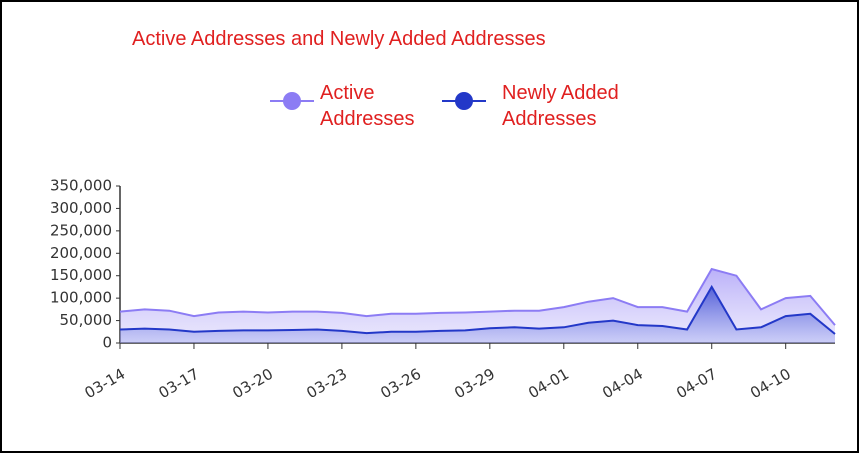  Describe the element at coordinates (326, 383) in the screenshot. I see `x-tick-label: 03-23` at that location.